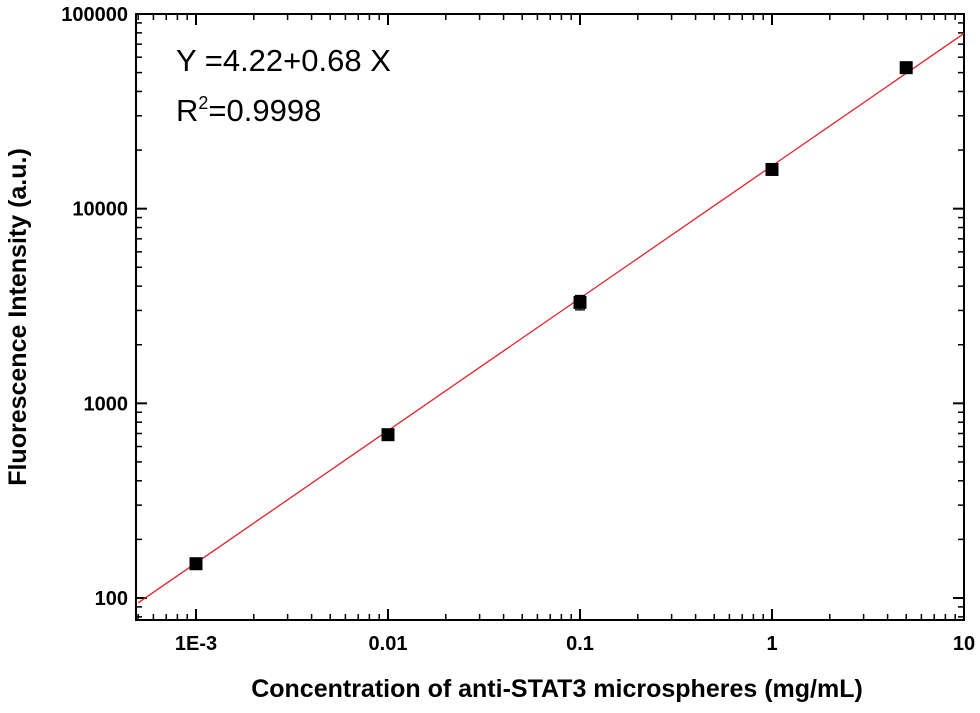  I want to click on y-tick-label: 100, so click(111, 599).